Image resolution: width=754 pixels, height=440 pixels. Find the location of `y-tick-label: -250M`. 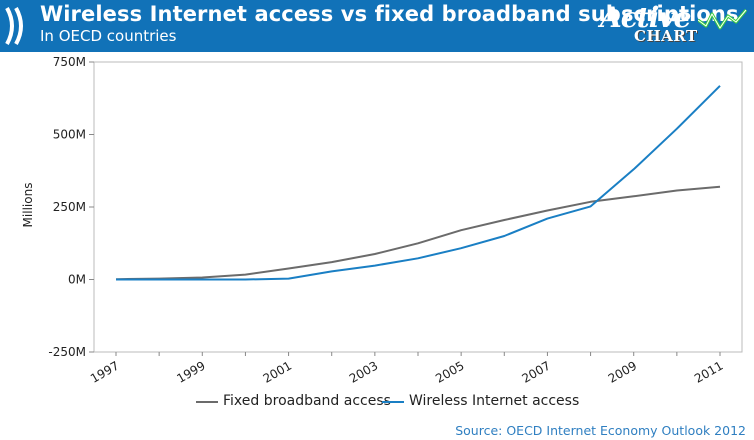

y-tick-label: -250M is located at coordinates (67, 352).